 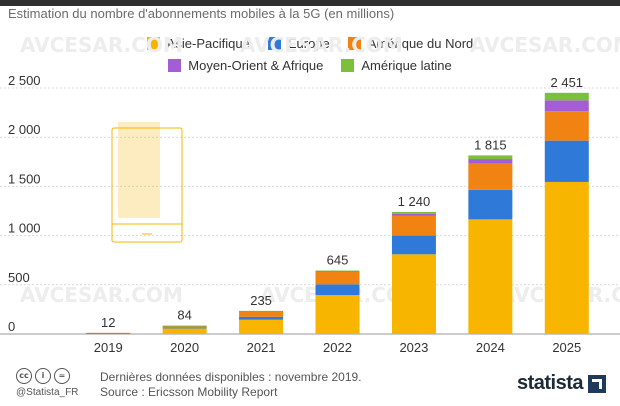 I want to click on legend-label: Europe, so click(x=308, y=43).